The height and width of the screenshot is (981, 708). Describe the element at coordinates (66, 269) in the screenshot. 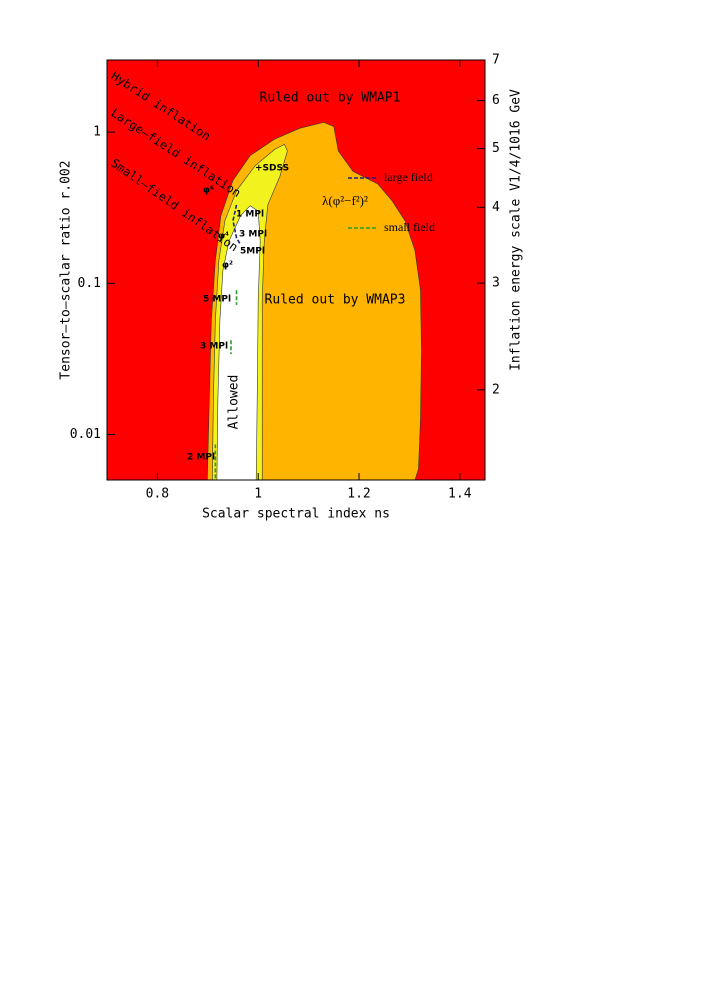

I see `y-axis-label: Tensor–to–scalar ratio r.002` at that location.